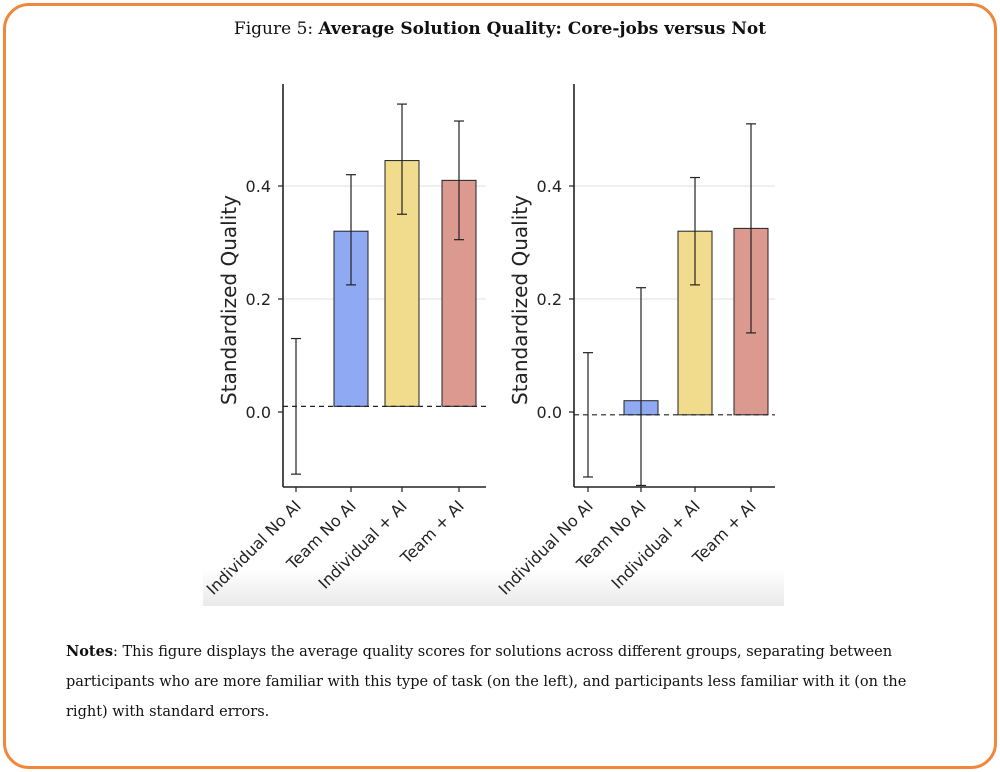 The height and width of the screenshot is (772, 1000). Describe the element at coordinates (273, 29) in the screenshot. I see `figure-label: Figure 5:` at that location.